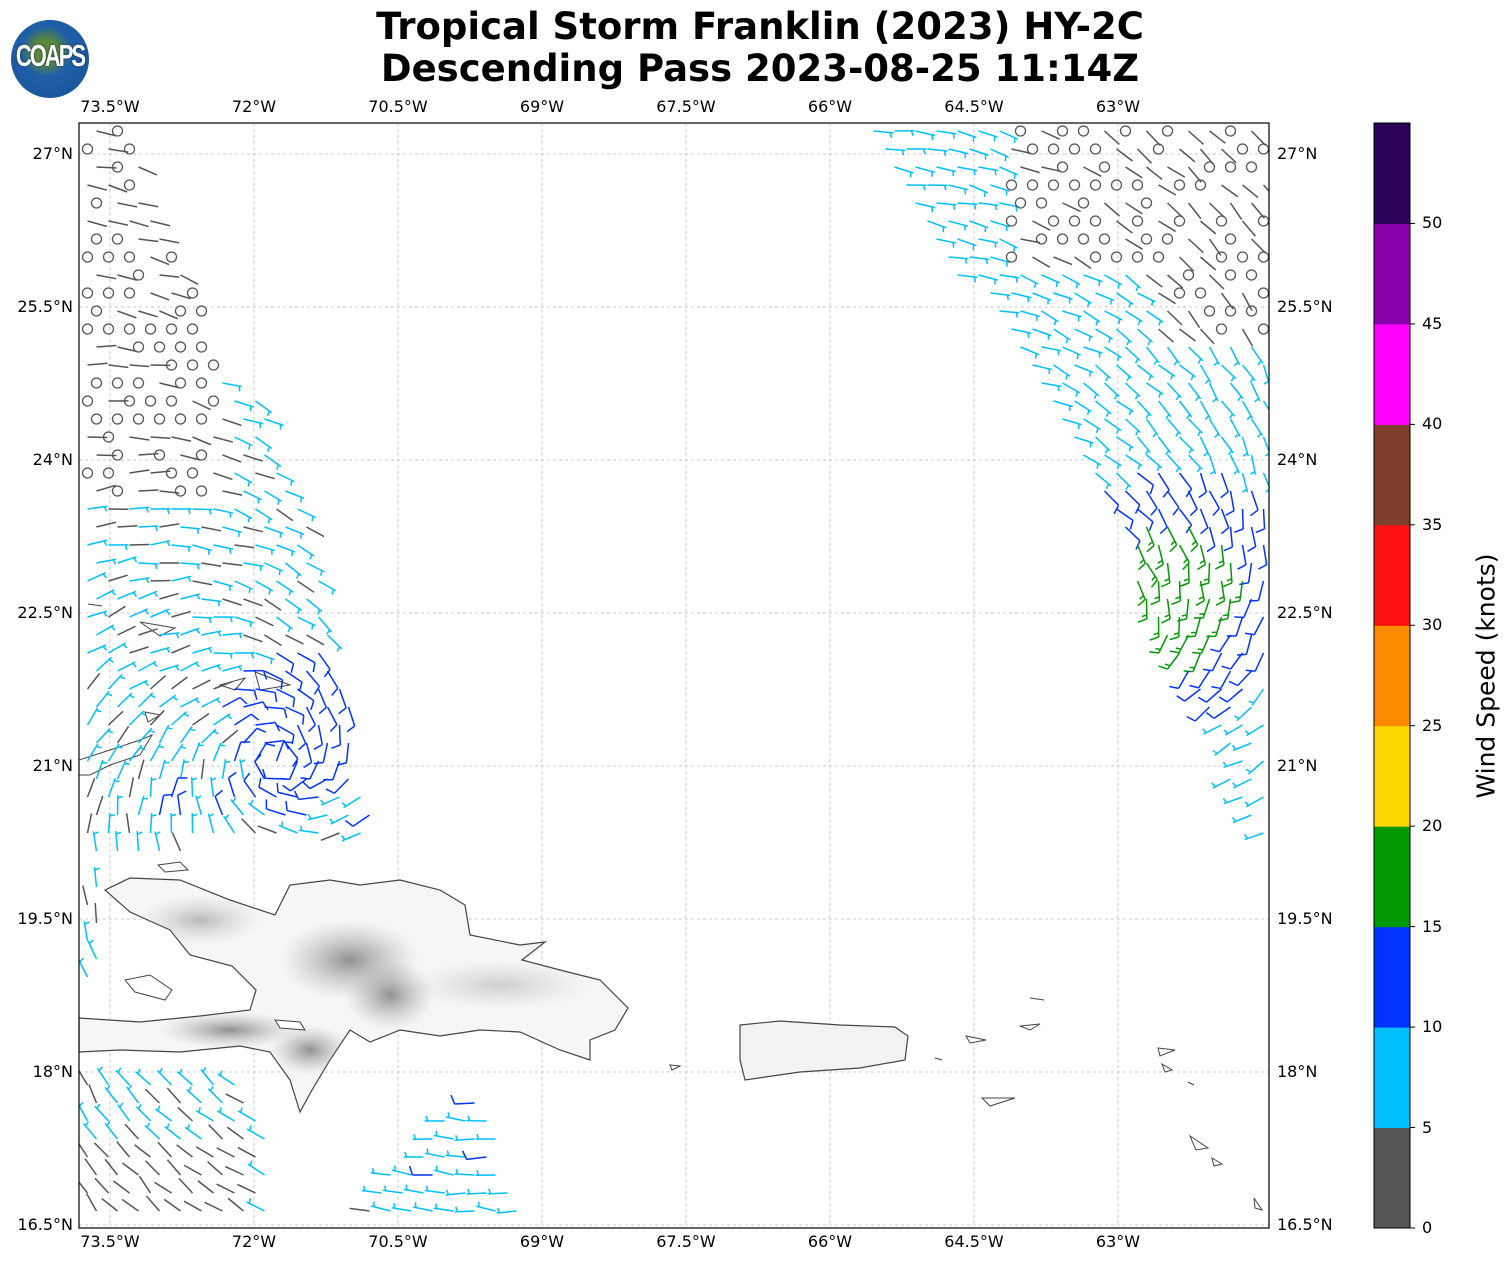 This screenshot has width=1510, height=1264. What do you see at coordinates (686, 106) in the screenshot?
I see `lon-tick-top: 67.5°W` at bounding box center [686, 106].